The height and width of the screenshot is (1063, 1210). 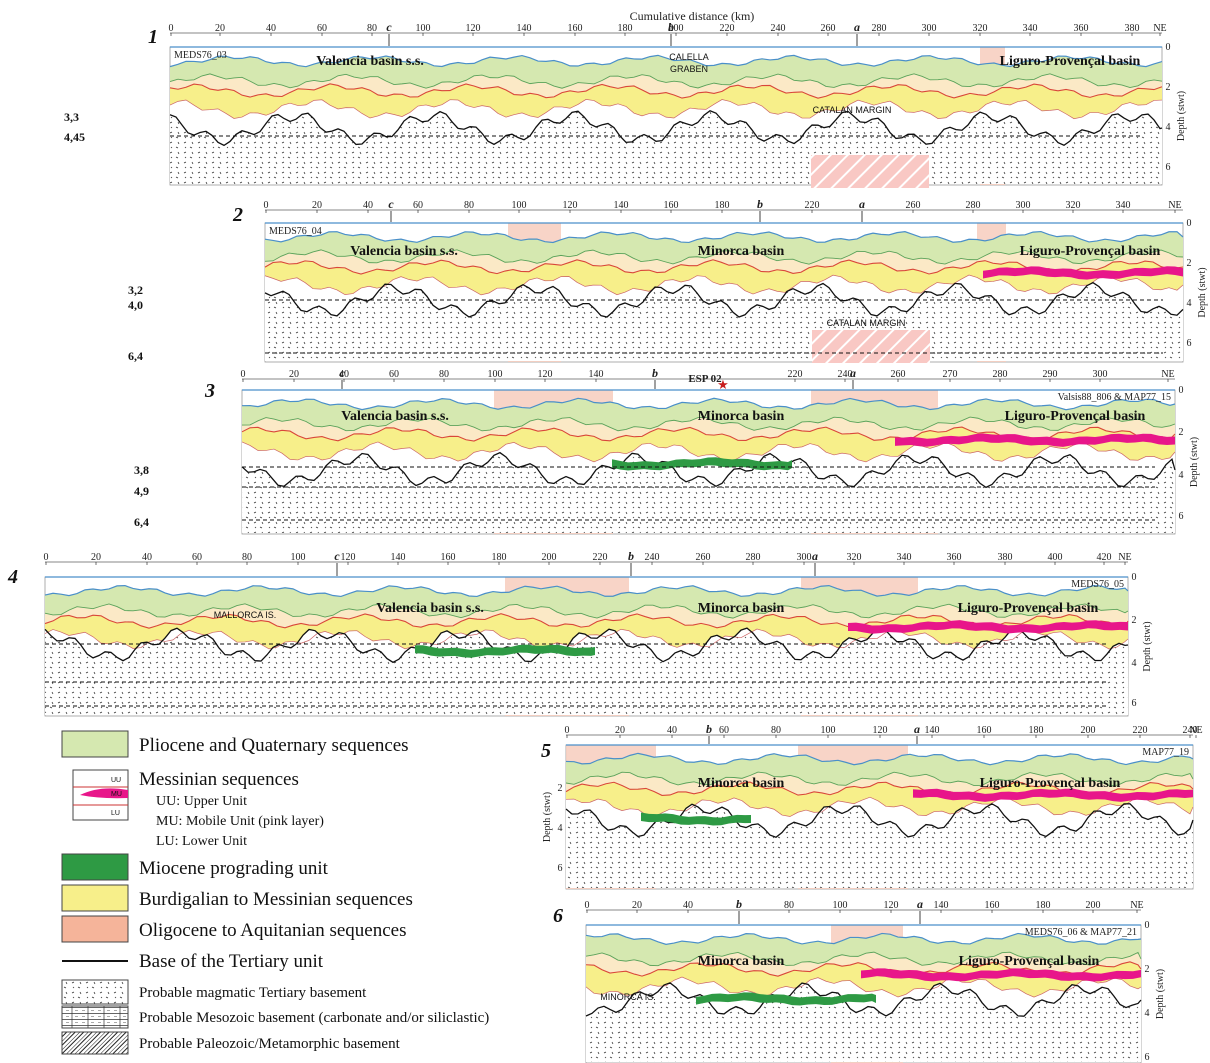 I want to click on legend-box-uu: UU, so click(x=116, y=780).